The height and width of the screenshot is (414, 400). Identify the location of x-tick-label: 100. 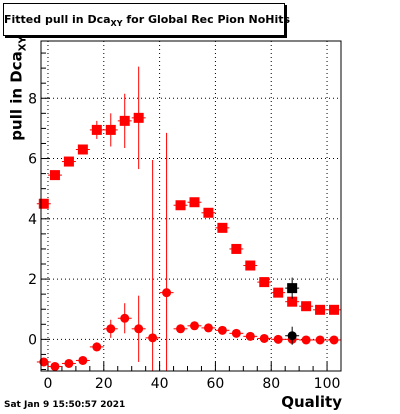
(327, 384).